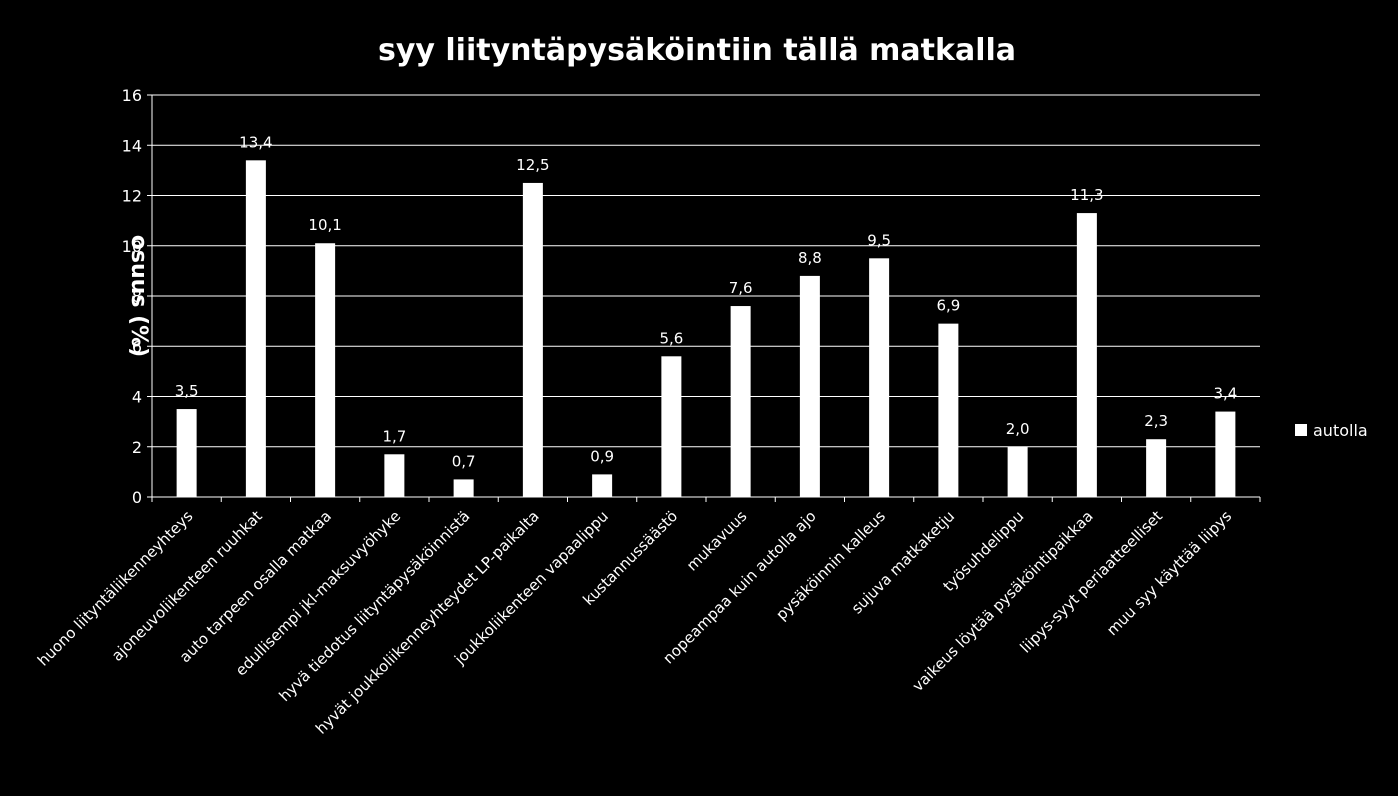 This screenshot has width=1398, height=796. Describe the element at coordinates (1301, 430) in the screenshot. I see `legend-swatch` at that location.